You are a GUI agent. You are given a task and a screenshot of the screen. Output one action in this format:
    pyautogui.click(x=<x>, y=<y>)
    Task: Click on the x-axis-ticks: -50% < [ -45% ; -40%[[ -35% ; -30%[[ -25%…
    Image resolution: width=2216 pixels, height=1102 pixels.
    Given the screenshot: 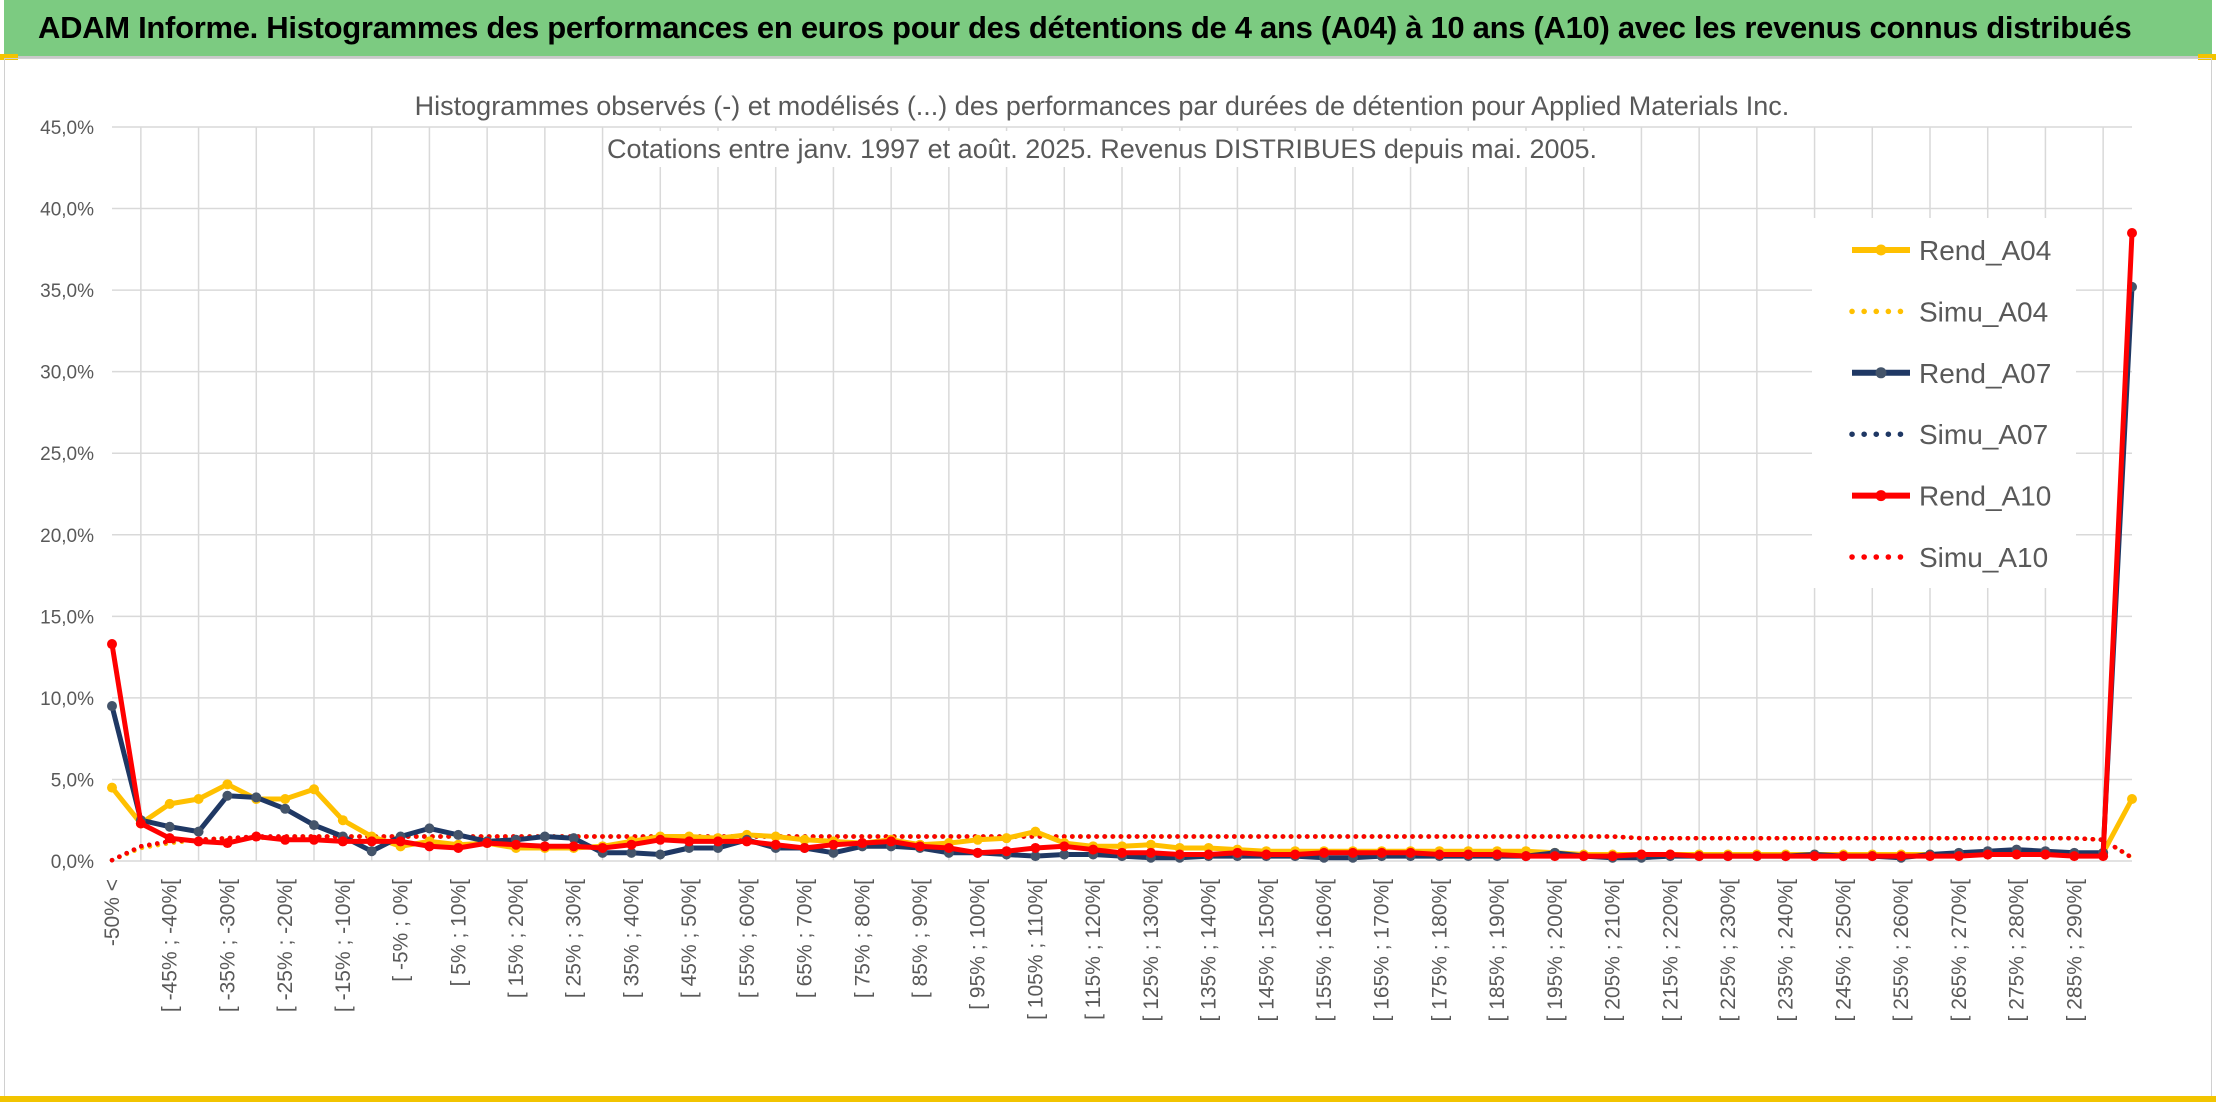 What is the action you would take?
    pyautogui.click(x=1093, y=950)
    